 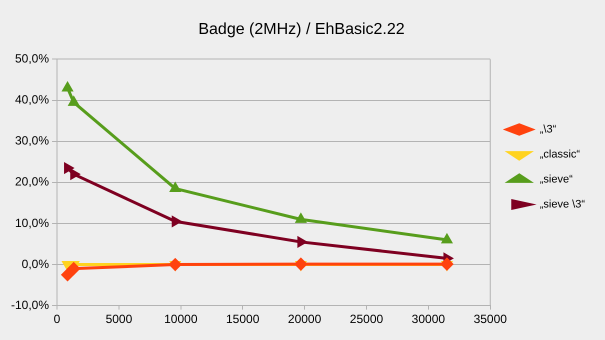 What do you see at coordinates (491, 319) in the screenshot?
I see `x-tick-label: 35000` at bounding box center [491, 319].